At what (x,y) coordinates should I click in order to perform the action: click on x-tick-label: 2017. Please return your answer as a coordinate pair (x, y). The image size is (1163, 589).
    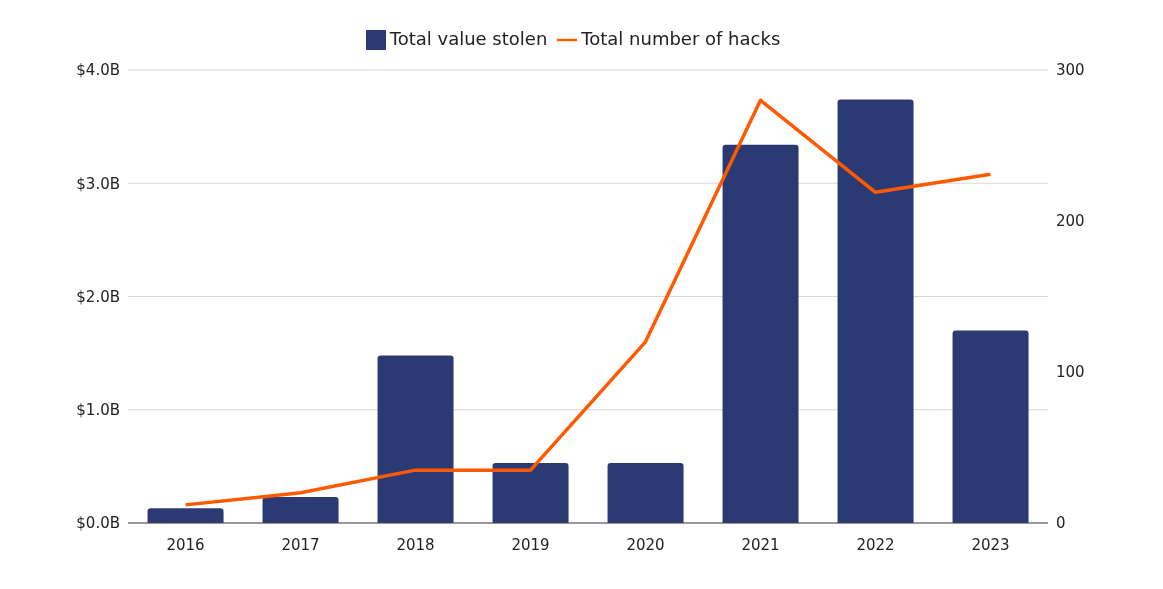
    Looking at the image, I should click on (300, 544).